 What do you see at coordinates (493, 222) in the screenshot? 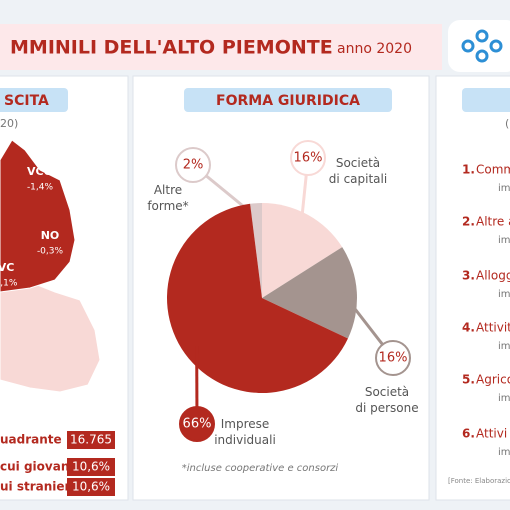
I see `item-name: Altre a` at bounding box center [493, 222].